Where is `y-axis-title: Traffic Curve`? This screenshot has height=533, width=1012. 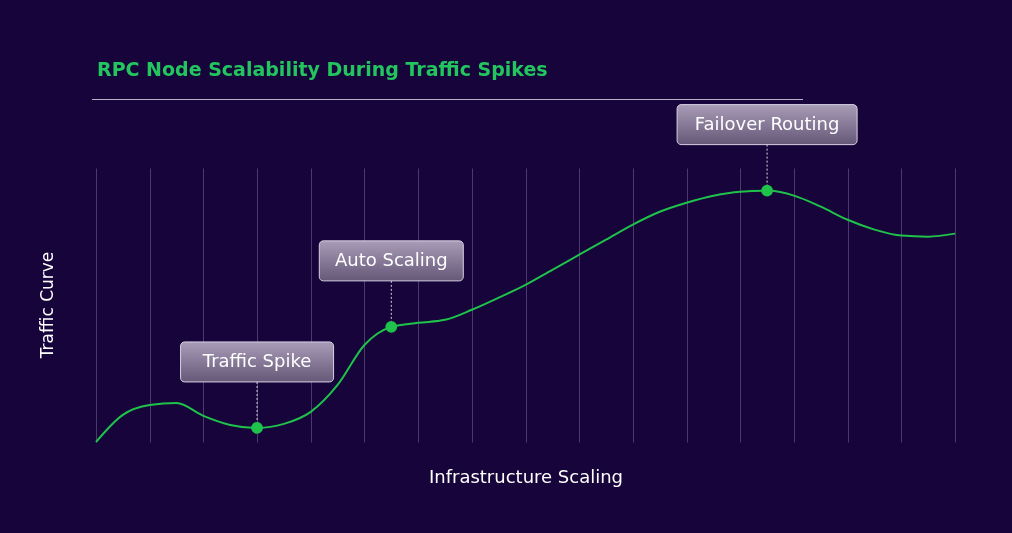
y-axis-title: Traffic Curve is located at coordinates (47, 305).